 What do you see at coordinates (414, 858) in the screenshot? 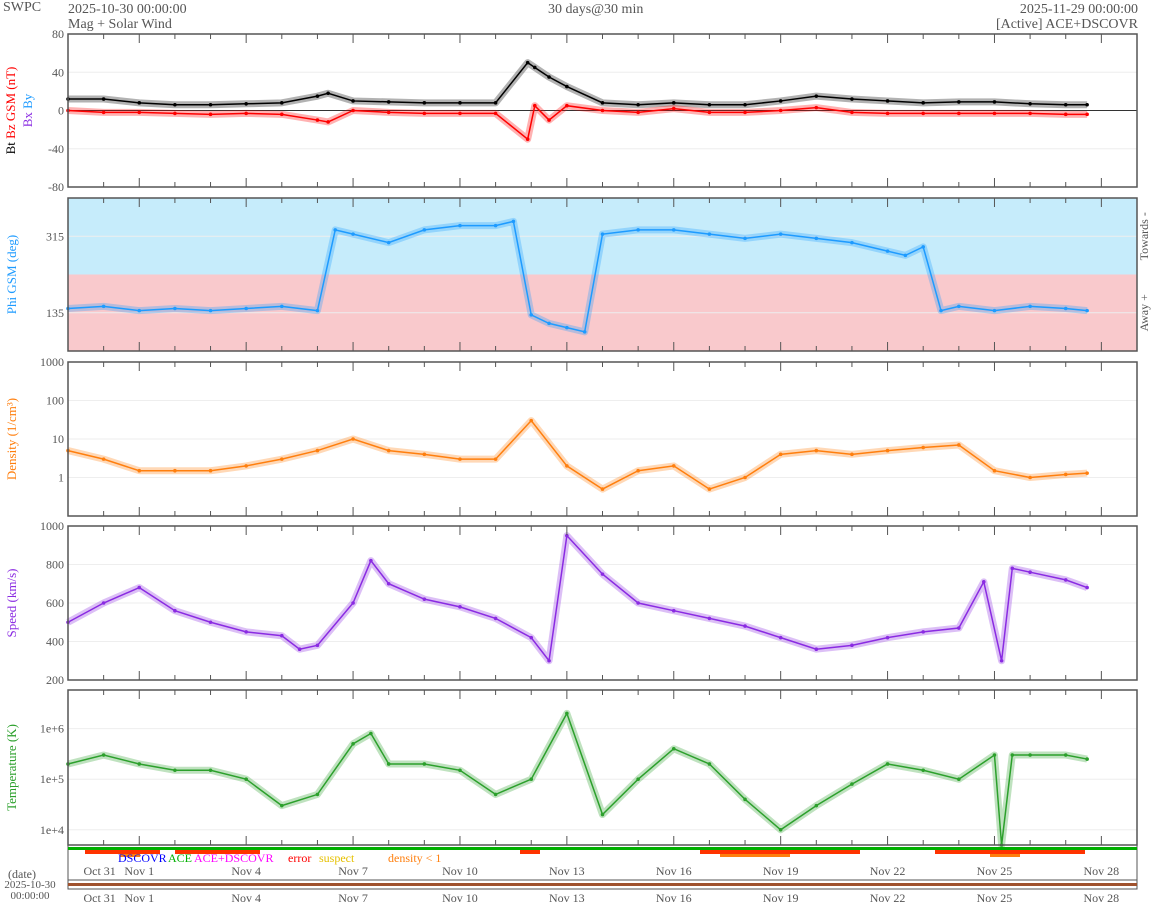
I see `legend-density-: density < 1` at bounding box center [414, 858].